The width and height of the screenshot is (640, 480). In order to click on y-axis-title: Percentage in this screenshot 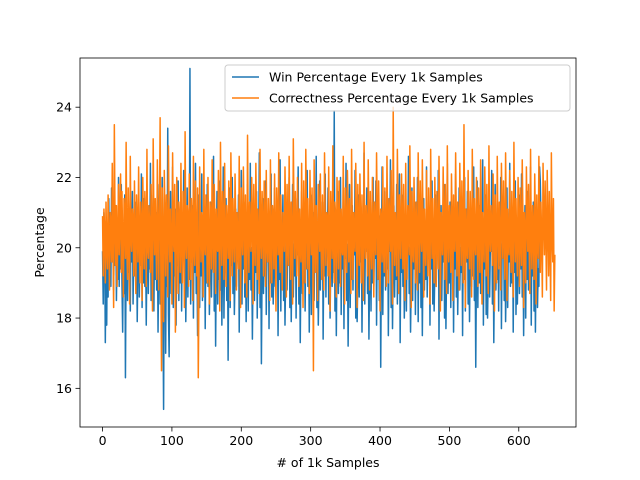, I will do `click(39, 242)`.